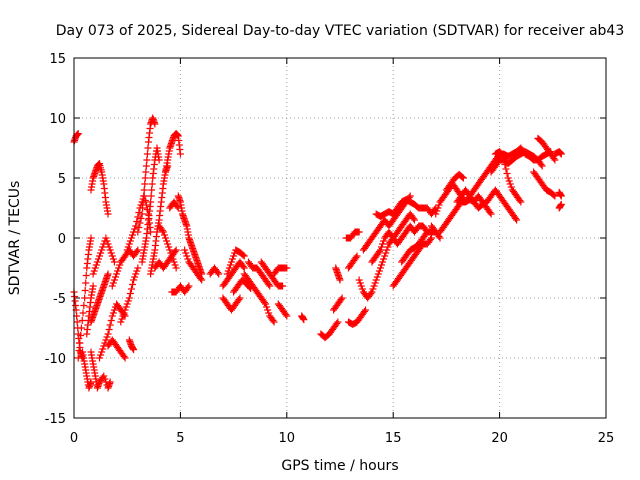 Image resolution: width=640 pixels, height=480 pixels. Describe the element at coordinates (393, 438) in the screenshot. I see `x-tick-label: 15` at that location.